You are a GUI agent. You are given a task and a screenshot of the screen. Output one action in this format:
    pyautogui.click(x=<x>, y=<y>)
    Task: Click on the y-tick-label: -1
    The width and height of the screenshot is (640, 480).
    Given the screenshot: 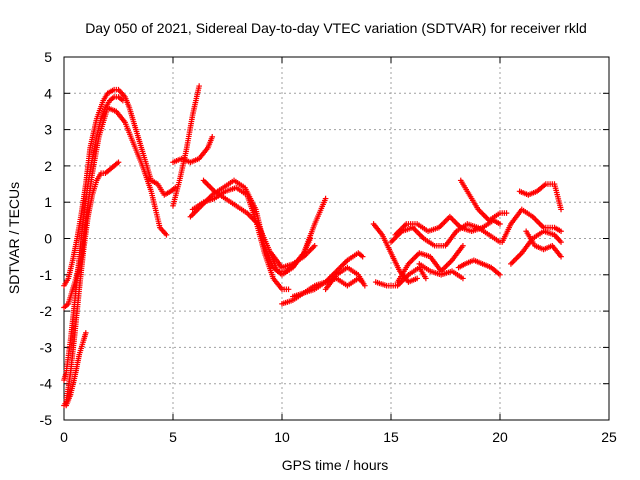 What is the action you would take?
    pyautogui.click(x=46, y=275)
    